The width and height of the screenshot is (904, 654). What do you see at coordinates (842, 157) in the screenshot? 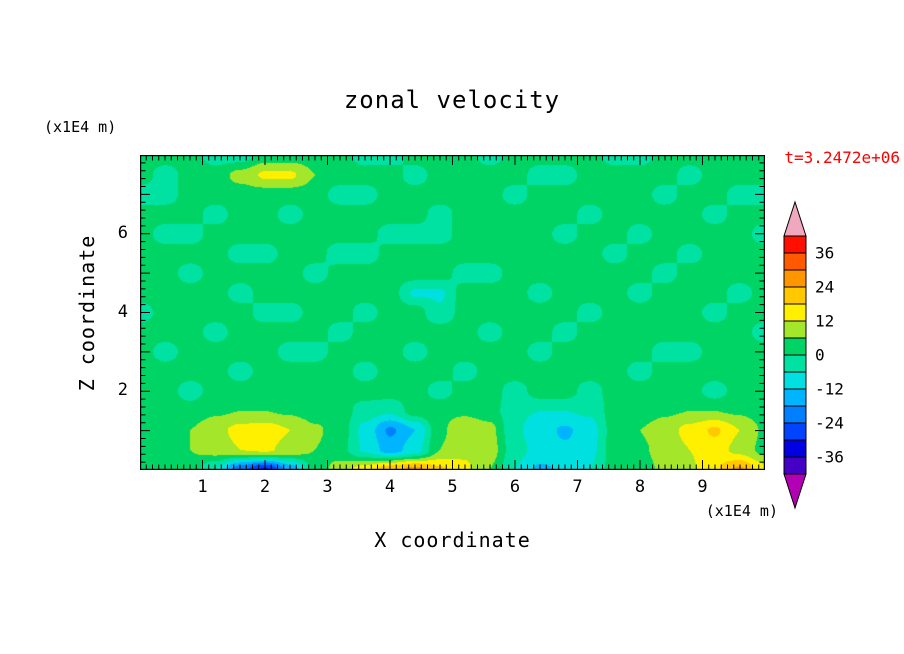
I see `timestamp-label: t=3.2472e+06` at bounding box center [842, 157].